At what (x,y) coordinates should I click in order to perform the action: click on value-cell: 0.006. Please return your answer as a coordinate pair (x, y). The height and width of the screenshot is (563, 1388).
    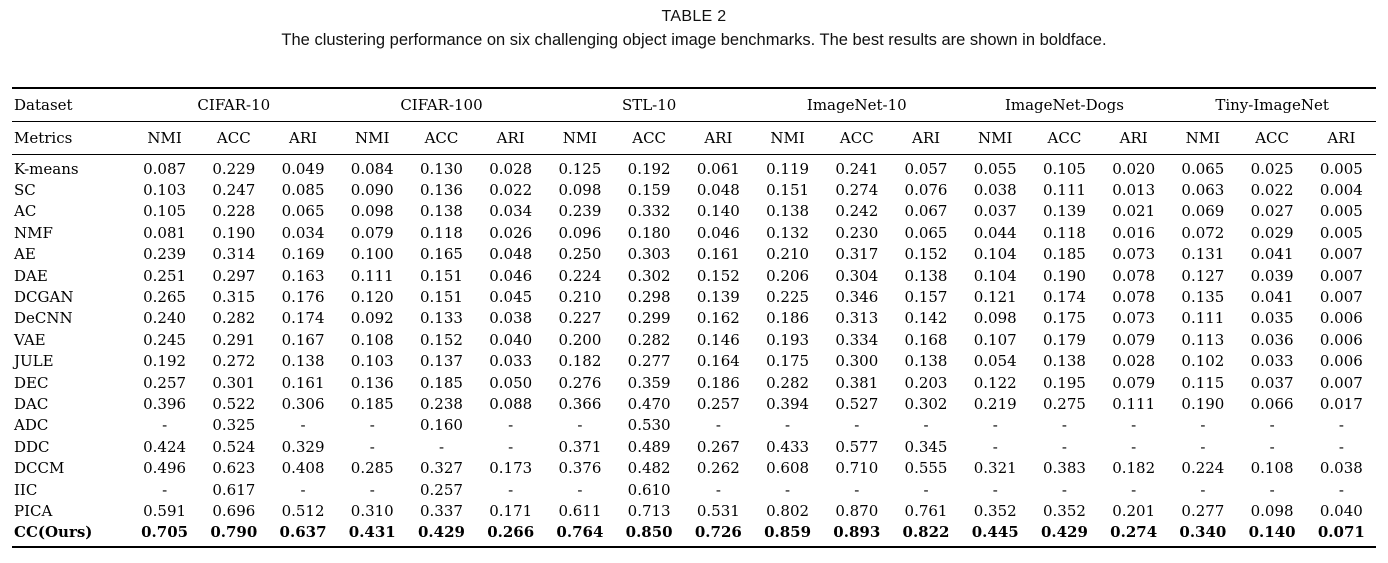
    Looking at the image, I should click on (1341, 361).